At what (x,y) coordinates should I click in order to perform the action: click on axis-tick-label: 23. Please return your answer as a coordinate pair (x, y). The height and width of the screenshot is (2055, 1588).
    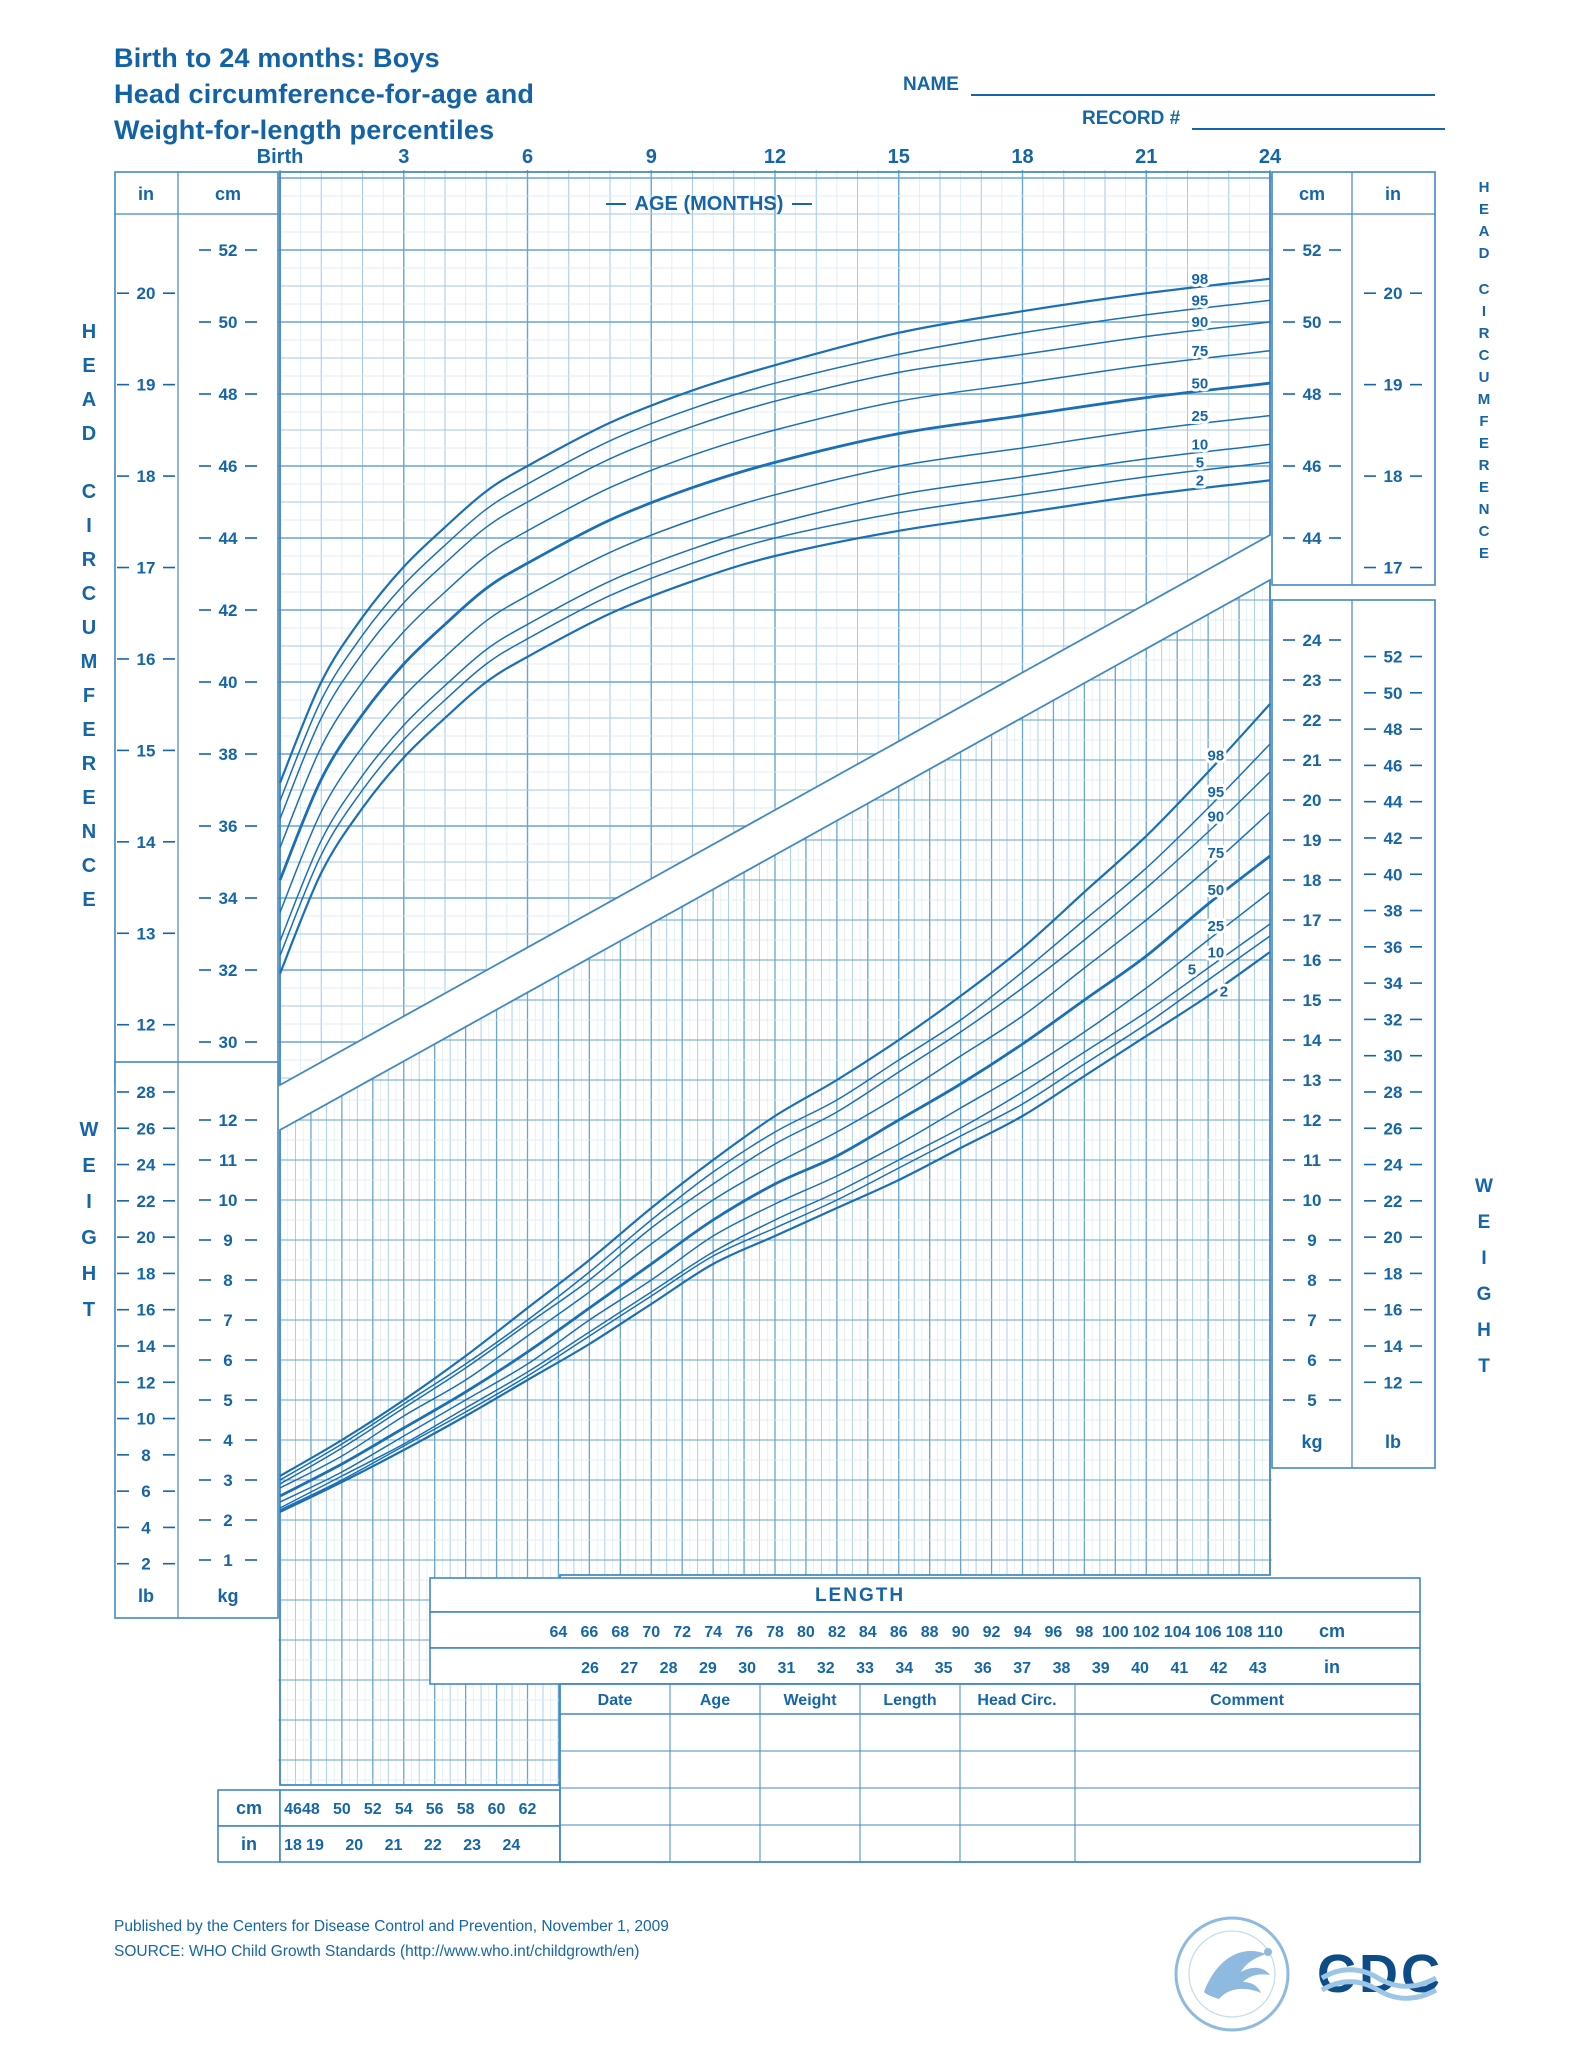
    Looking at the image, I should click on (1312, 680).